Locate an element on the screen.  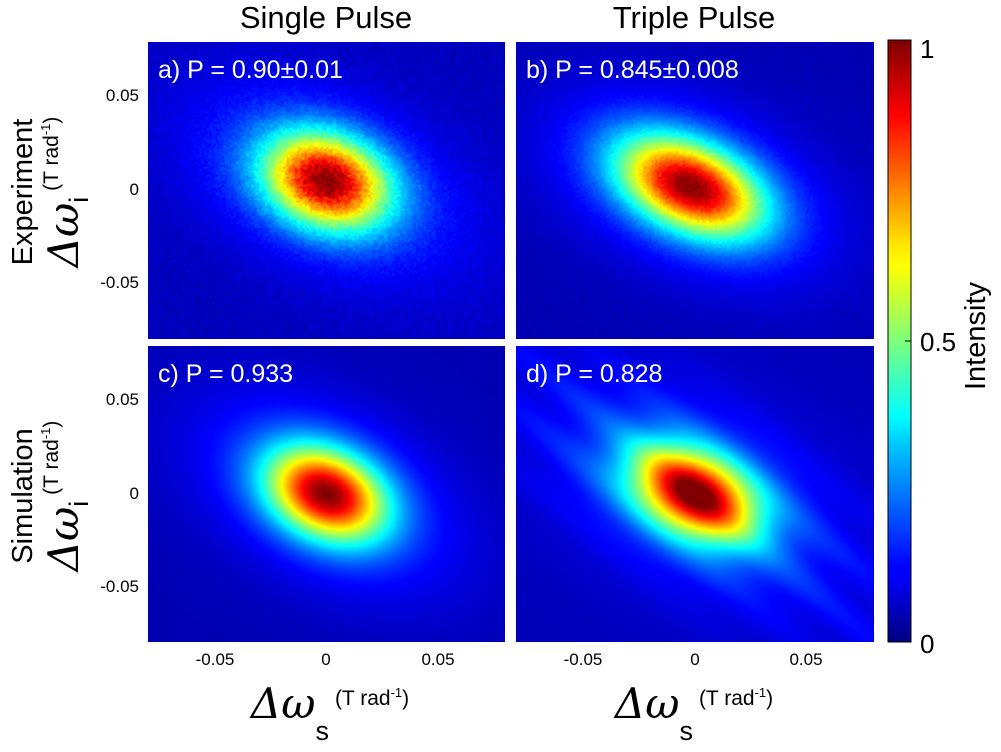
heatmap-panel-b is located at coordinates (695, 190).